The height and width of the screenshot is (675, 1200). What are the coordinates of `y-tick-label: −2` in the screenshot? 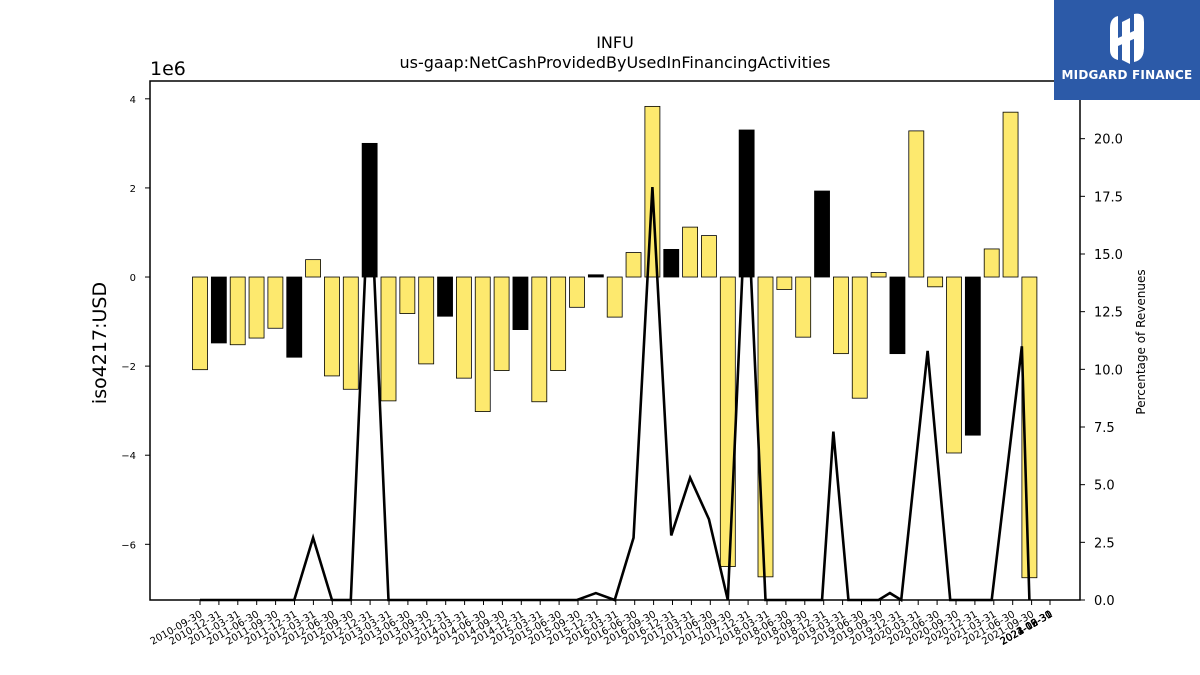 It's located at (128, 367).